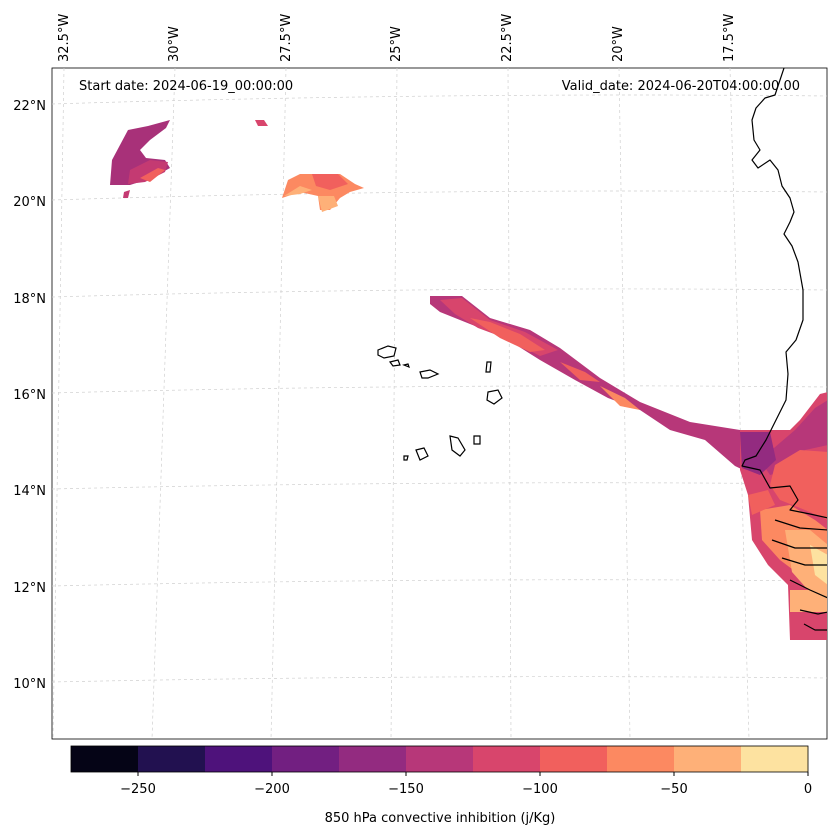 Image resolution: width=837 pixels, height=836 pixels. Describe the element at coordinates (406, 366) in the screenshot. I see `island-santa-luzia` at that location.